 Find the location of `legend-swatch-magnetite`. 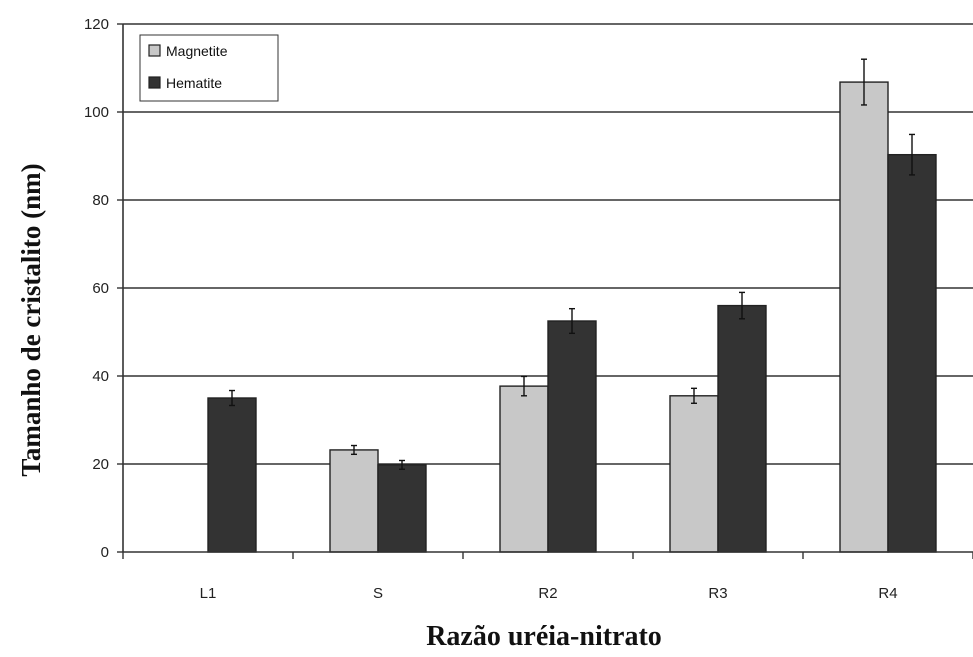

legend-swatch-magnetite is located at coordinates (154, 50).